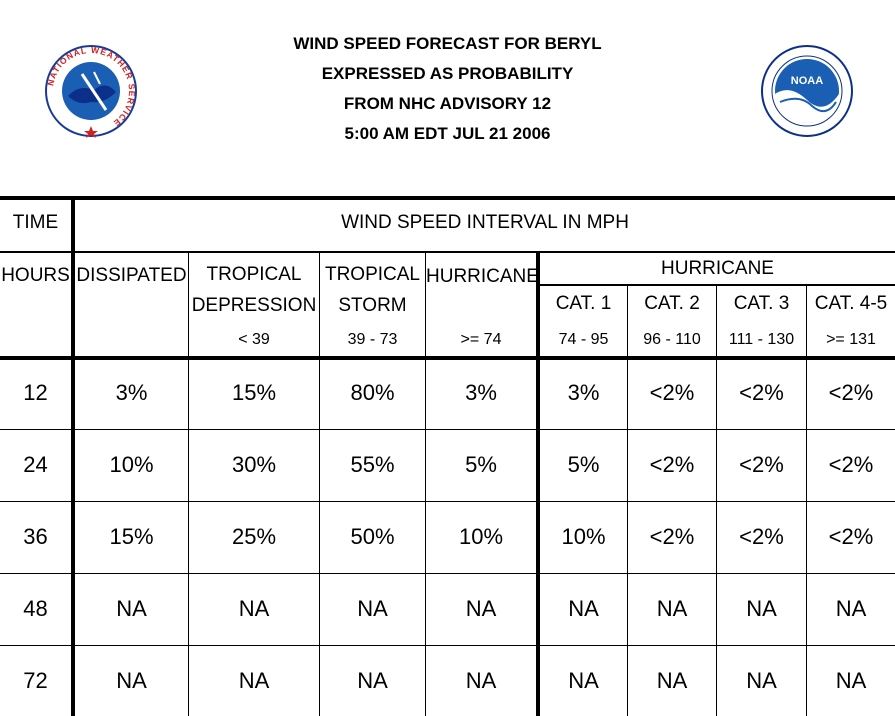 The height and width of the screenshot is (716, 895). What do you see at coordinates (485, 222) in the screenshot?
I see `header-interval: WIND SPEED INTERVAL IN MPH` at bounding box center [485, 222].